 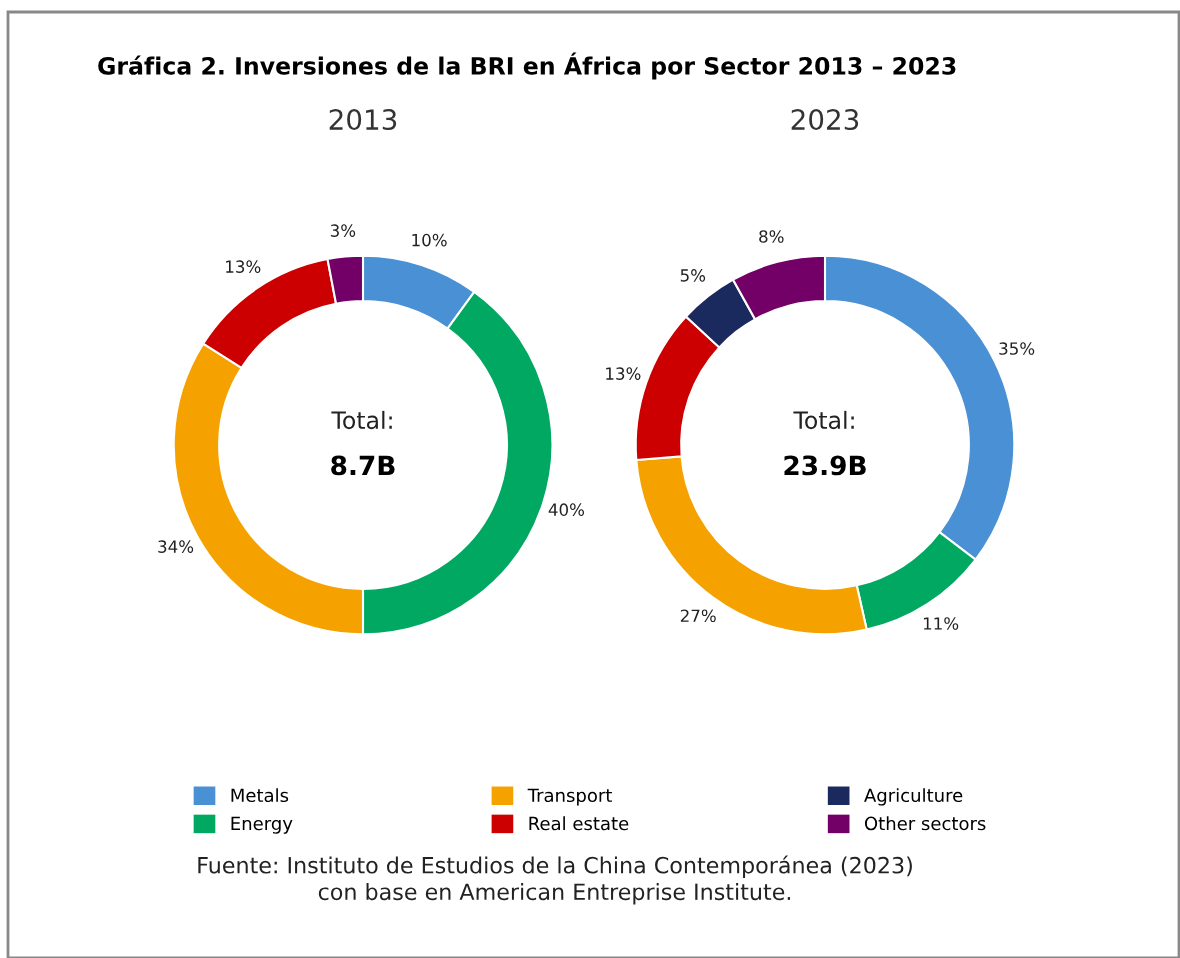 What do you see at coordinates (566, 509) in the screenshot?
I see `data-label: 40%` at bounding box center [566, 509].